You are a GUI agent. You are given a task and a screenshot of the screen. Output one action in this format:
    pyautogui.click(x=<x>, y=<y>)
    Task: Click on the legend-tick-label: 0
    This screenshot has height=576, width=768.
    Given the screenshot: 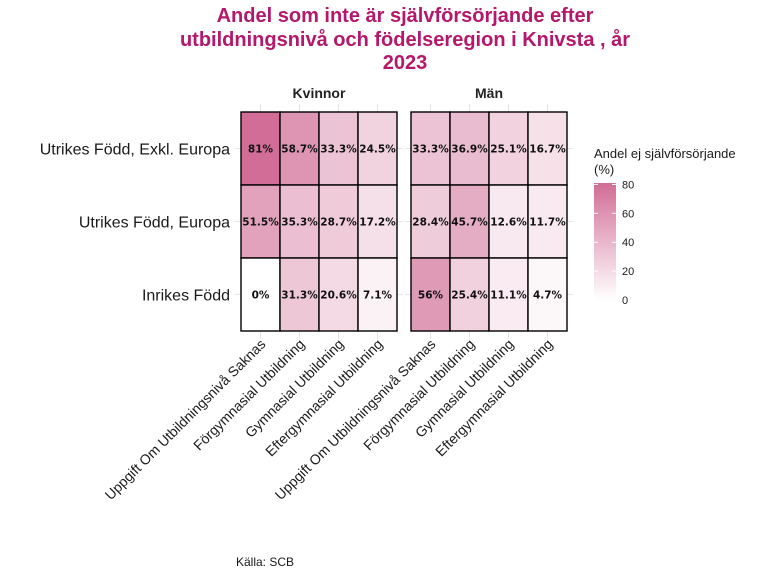 What is the action you would take?
    pyautogui.click(x=625, y=301)
    